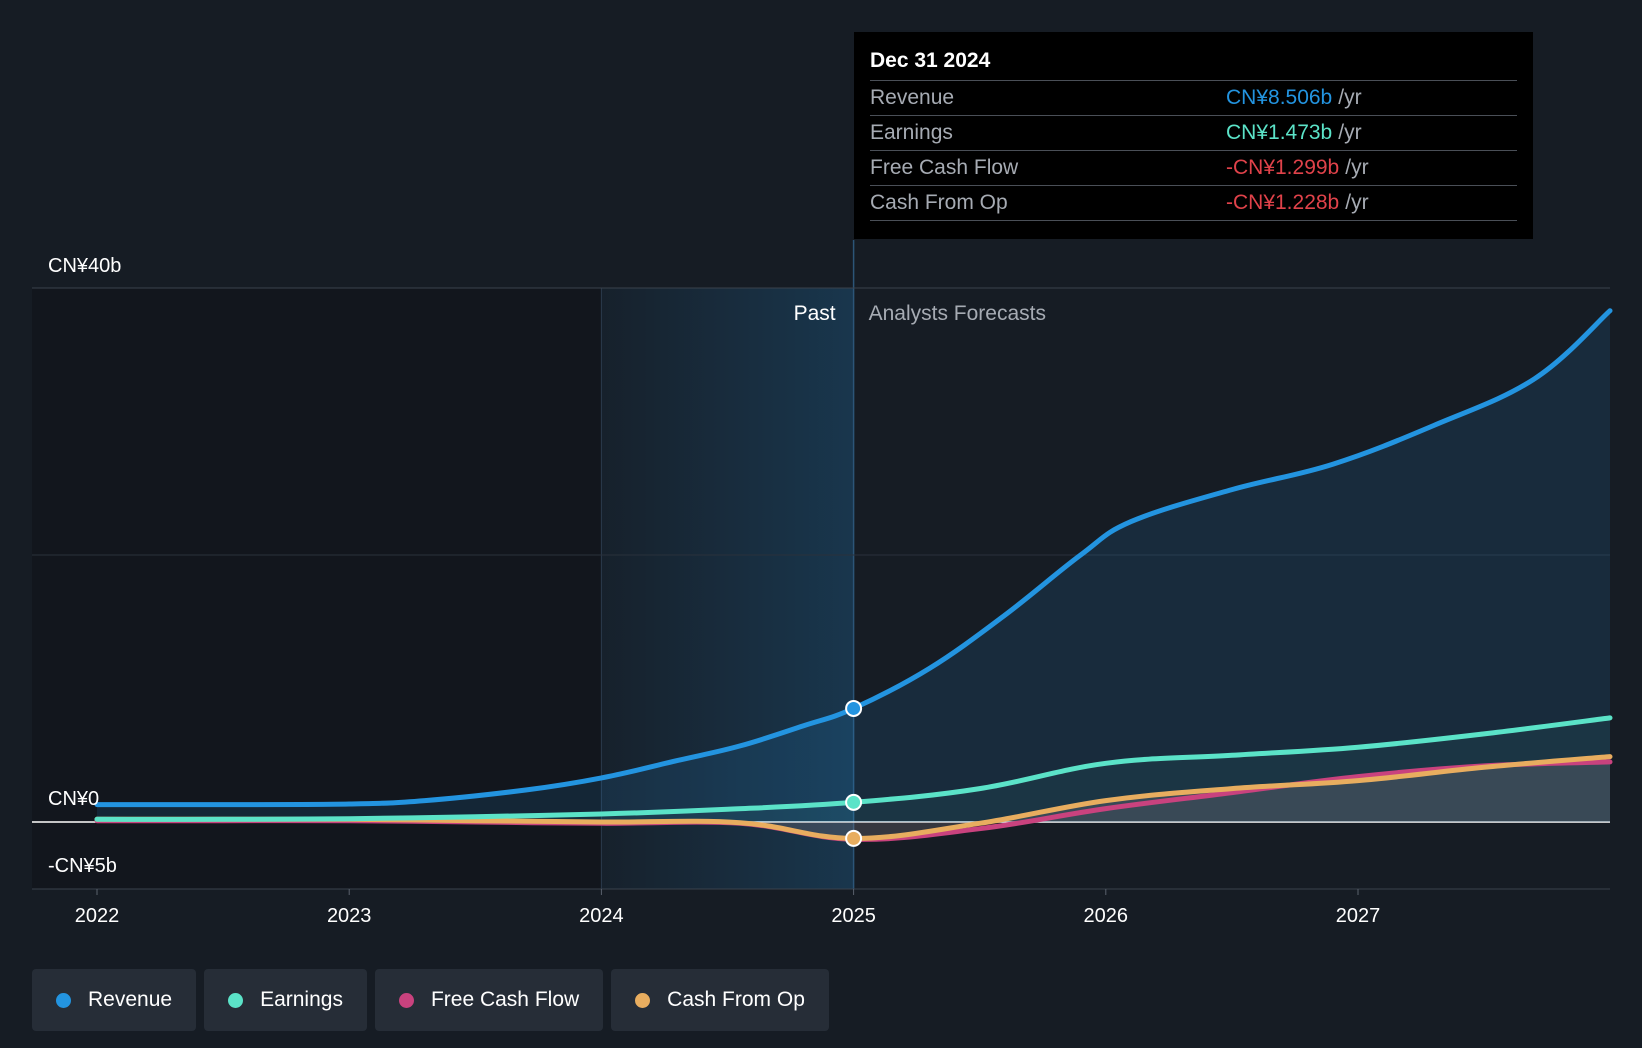  I want to click on x-tick-label: 2022, so click(97, 916).